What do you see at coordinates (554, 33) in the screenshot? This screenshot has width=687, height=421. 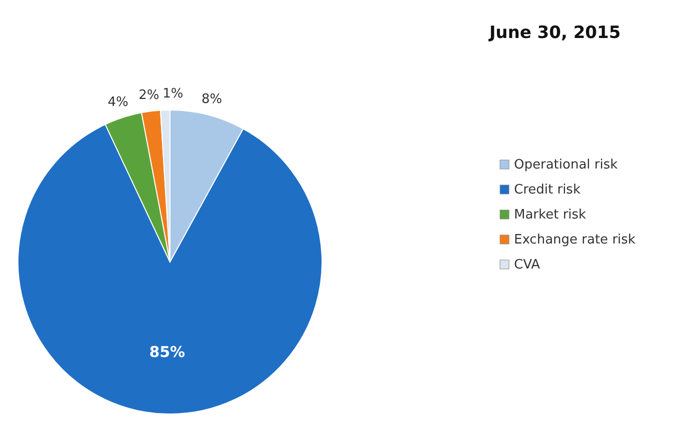 I see `chart-title: June 30, 2015` at bounding box center [554, 33].